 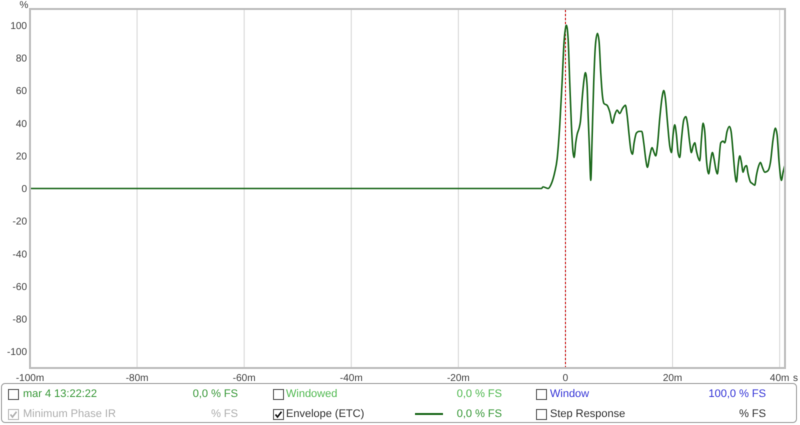 What do you see at coordinates (312, 394) in the screenshot?
I see `text: Windowed` at bounding box center [312, 394].